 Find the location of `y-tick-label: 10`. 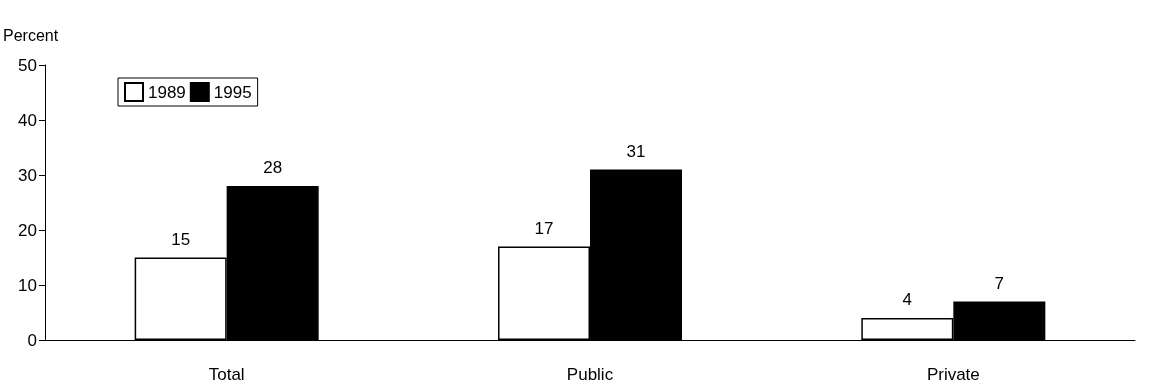

y-tick-label: 10 is located at coordinates (27, 285).